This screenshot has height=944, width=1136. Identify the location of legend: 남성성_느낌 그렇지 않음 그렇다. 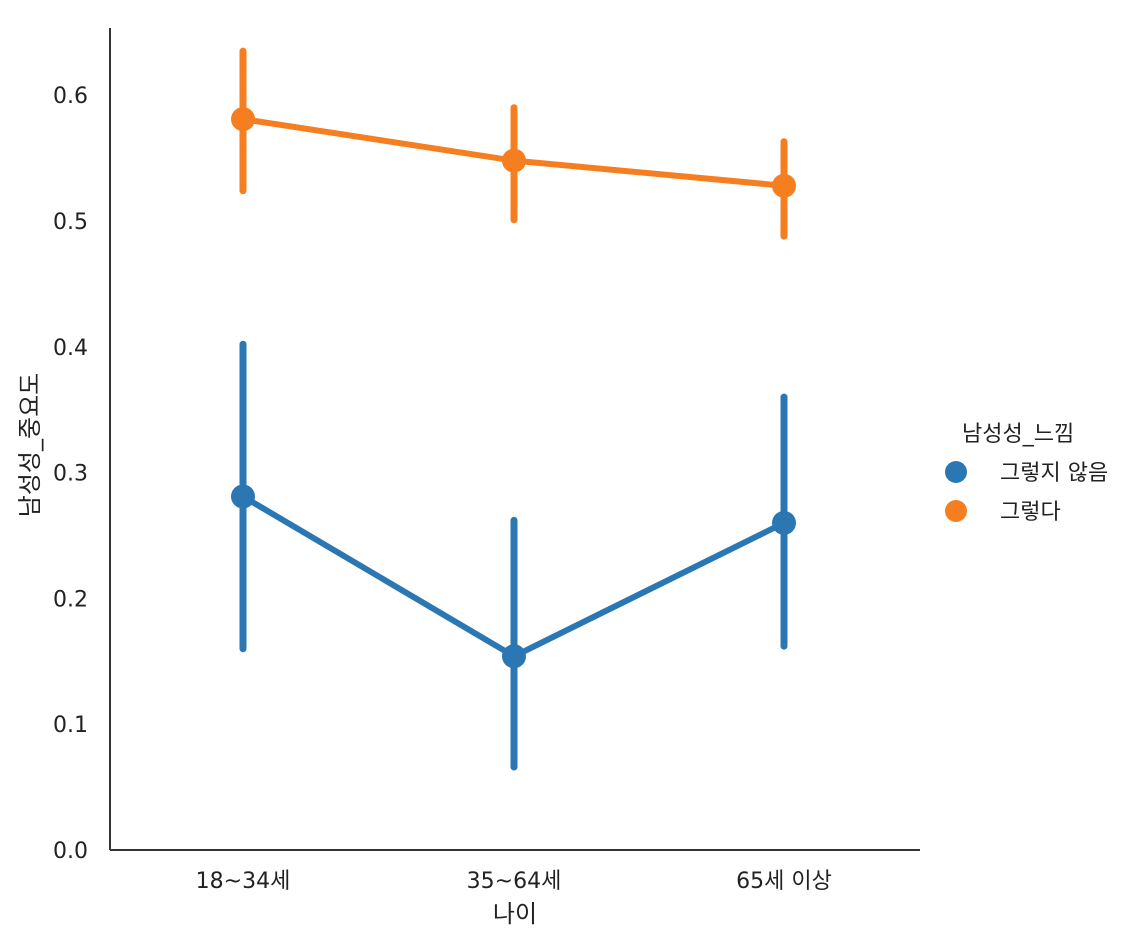
(1026, 473).